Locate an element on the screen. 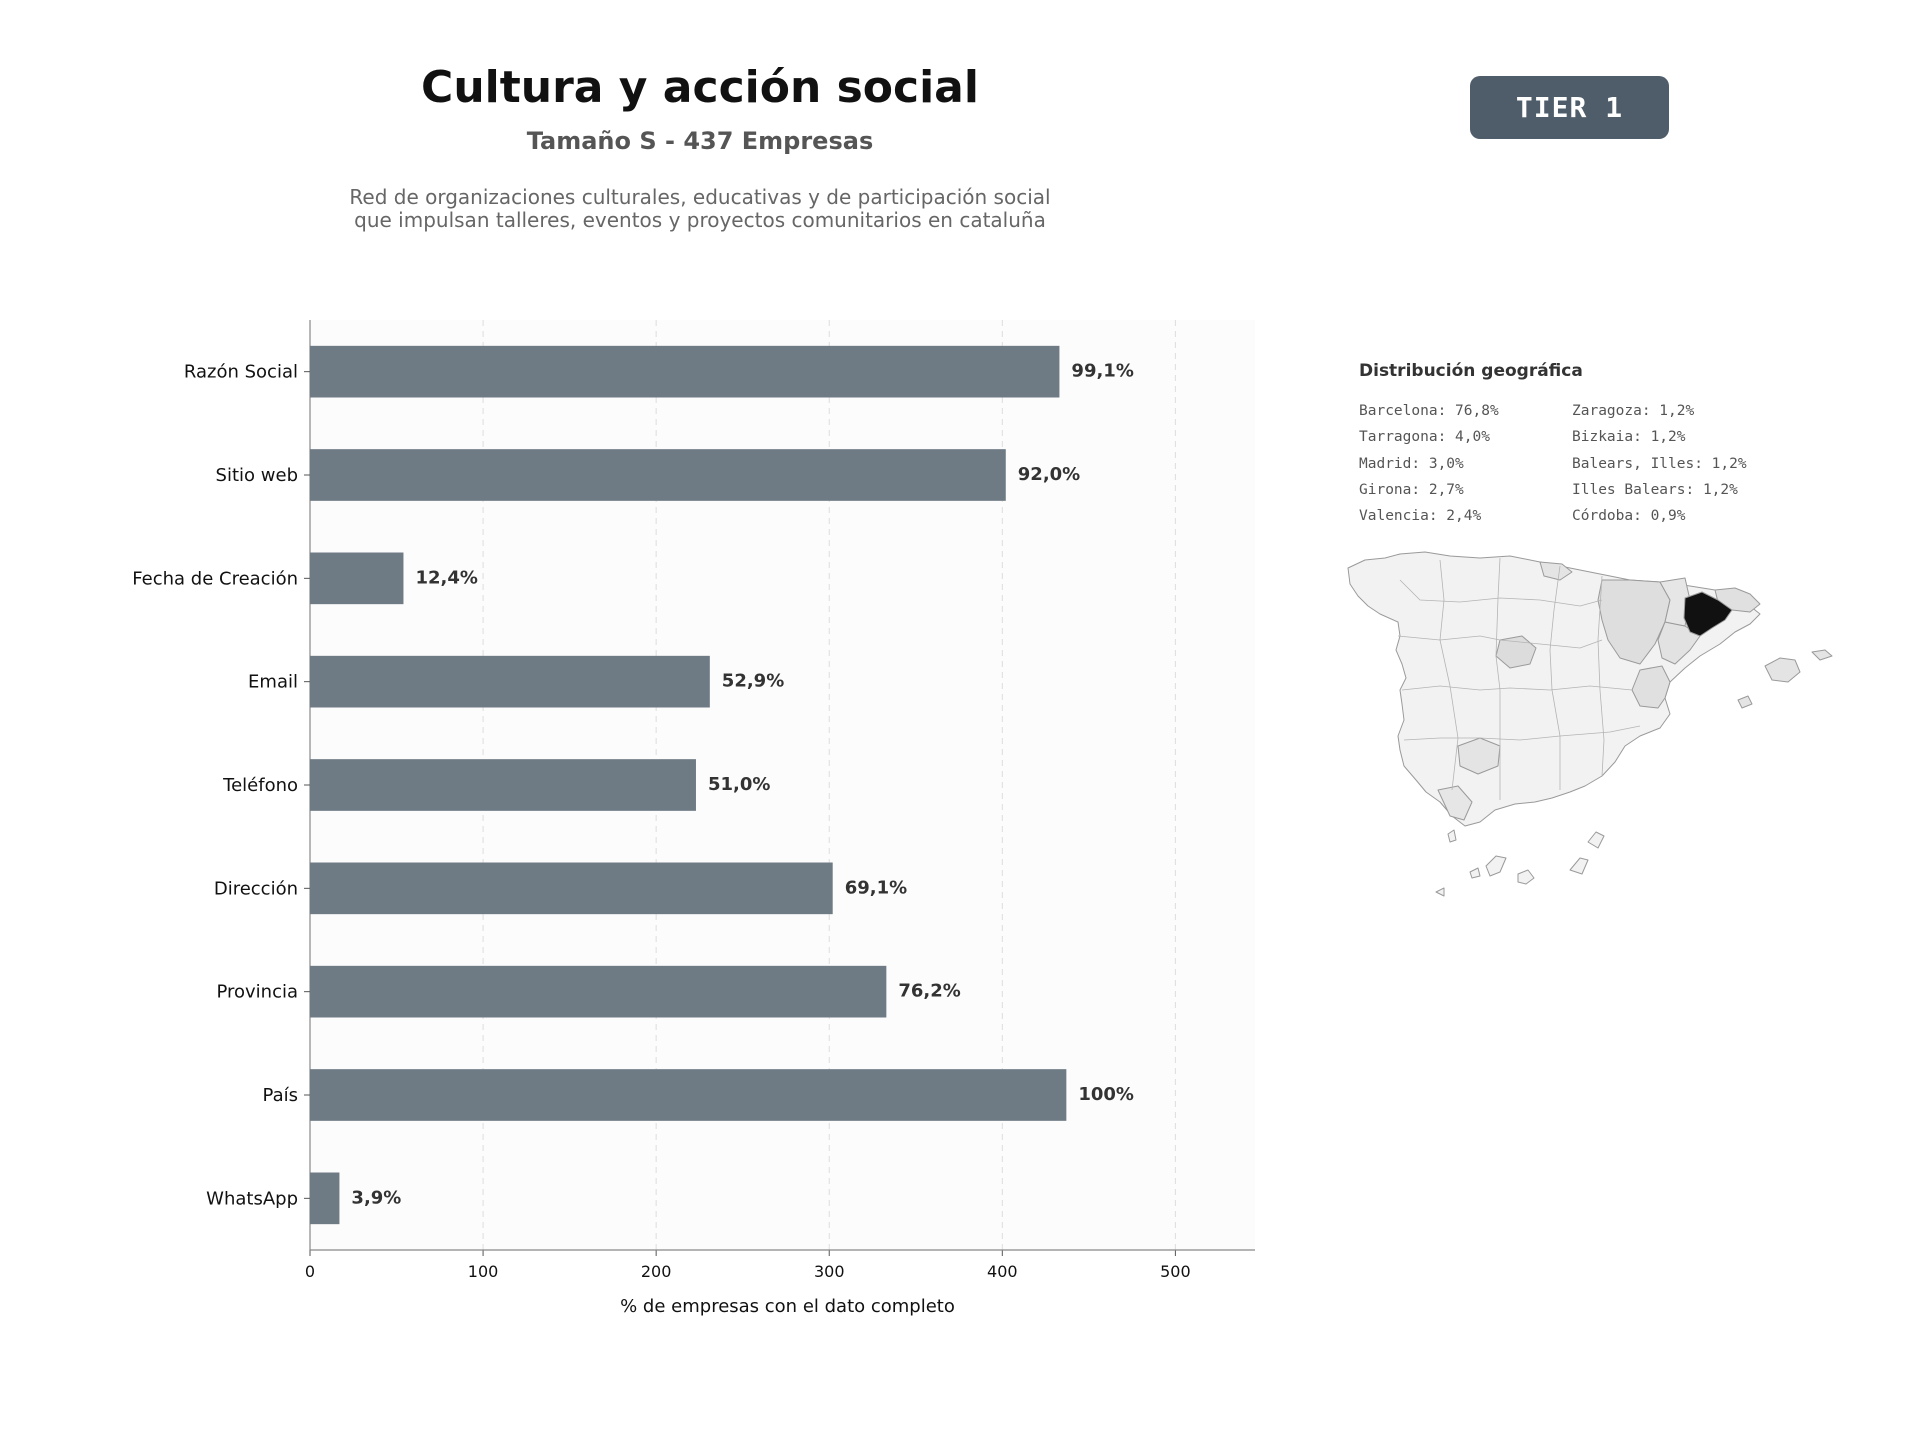  category-label: Sitio web is located at coordinates (257, 475).